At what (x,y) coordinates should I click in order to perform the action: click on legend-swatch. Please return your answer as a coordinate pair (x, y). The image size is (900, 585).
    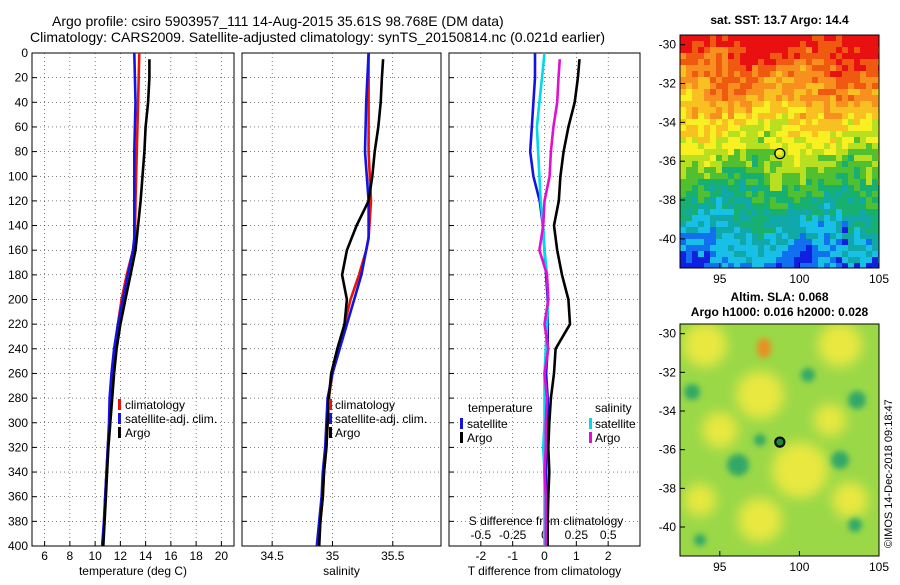
    Looking at the image, I should click on (330, 404).